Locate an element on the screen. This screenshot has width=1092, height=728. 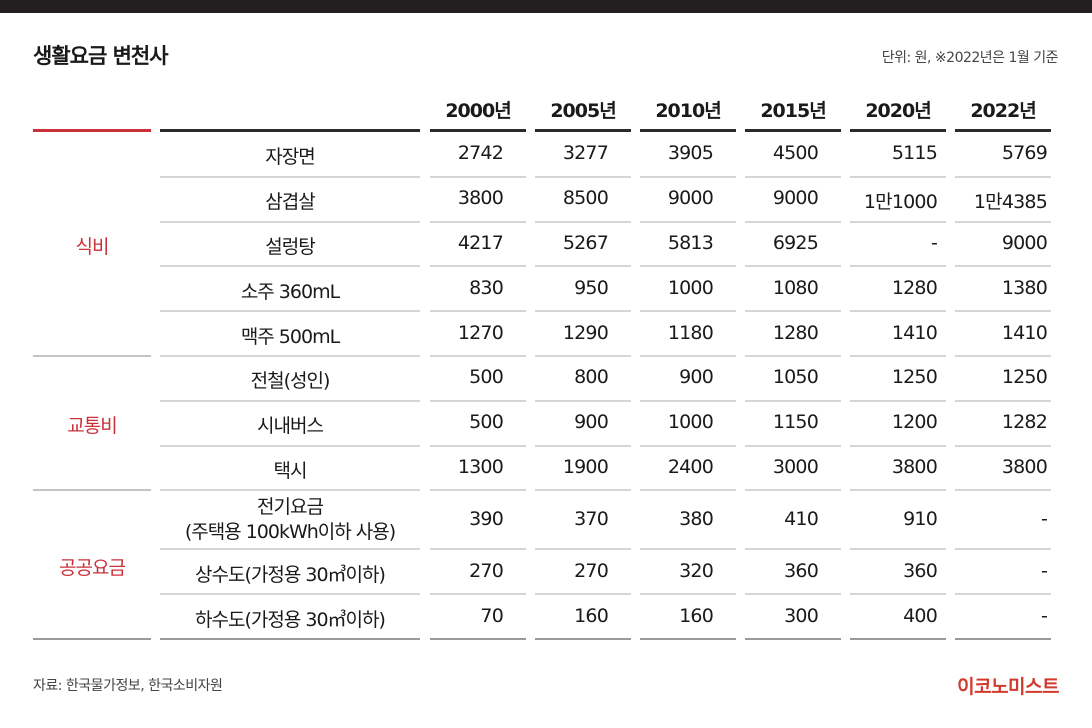
table-cell: 1150 is located at coordinates (795, 422).